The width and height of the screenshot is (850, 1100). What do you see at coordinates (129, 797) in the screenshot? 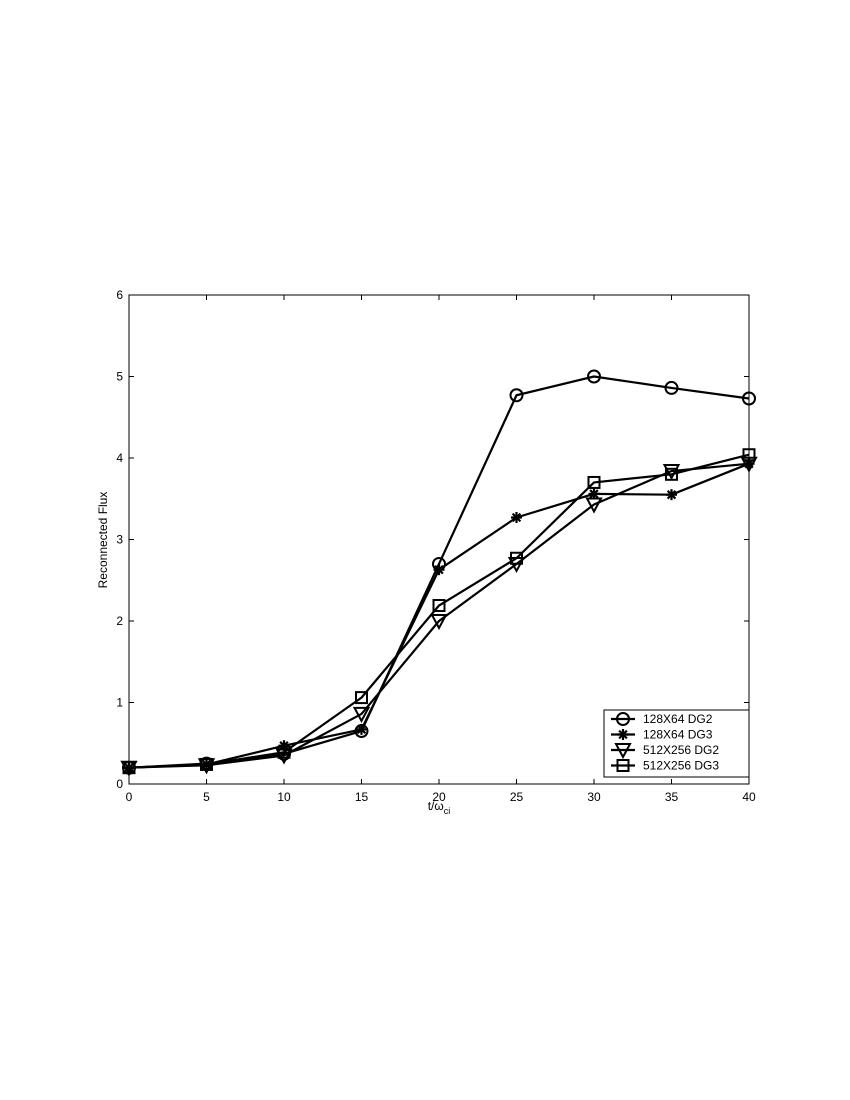
I see `x-tick-label: 0` at bounding box center [129, 797].